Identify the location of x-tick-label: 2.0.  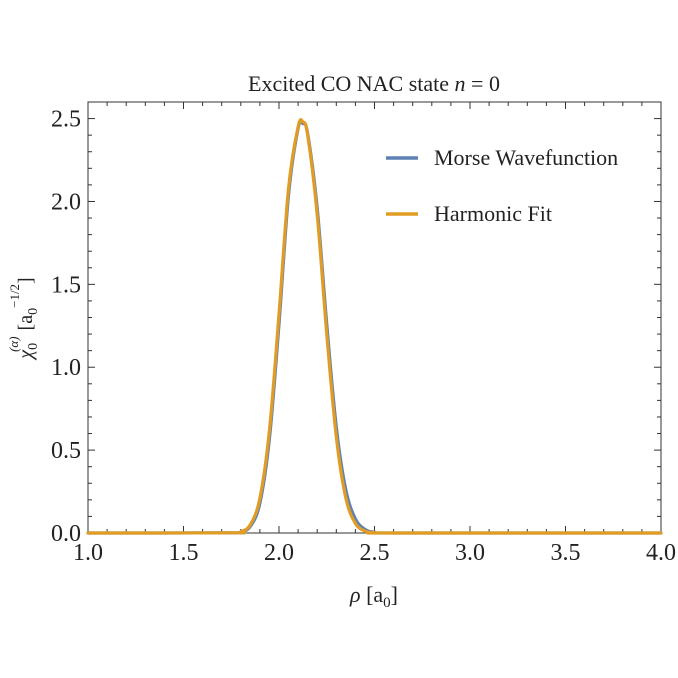
(279, 553).